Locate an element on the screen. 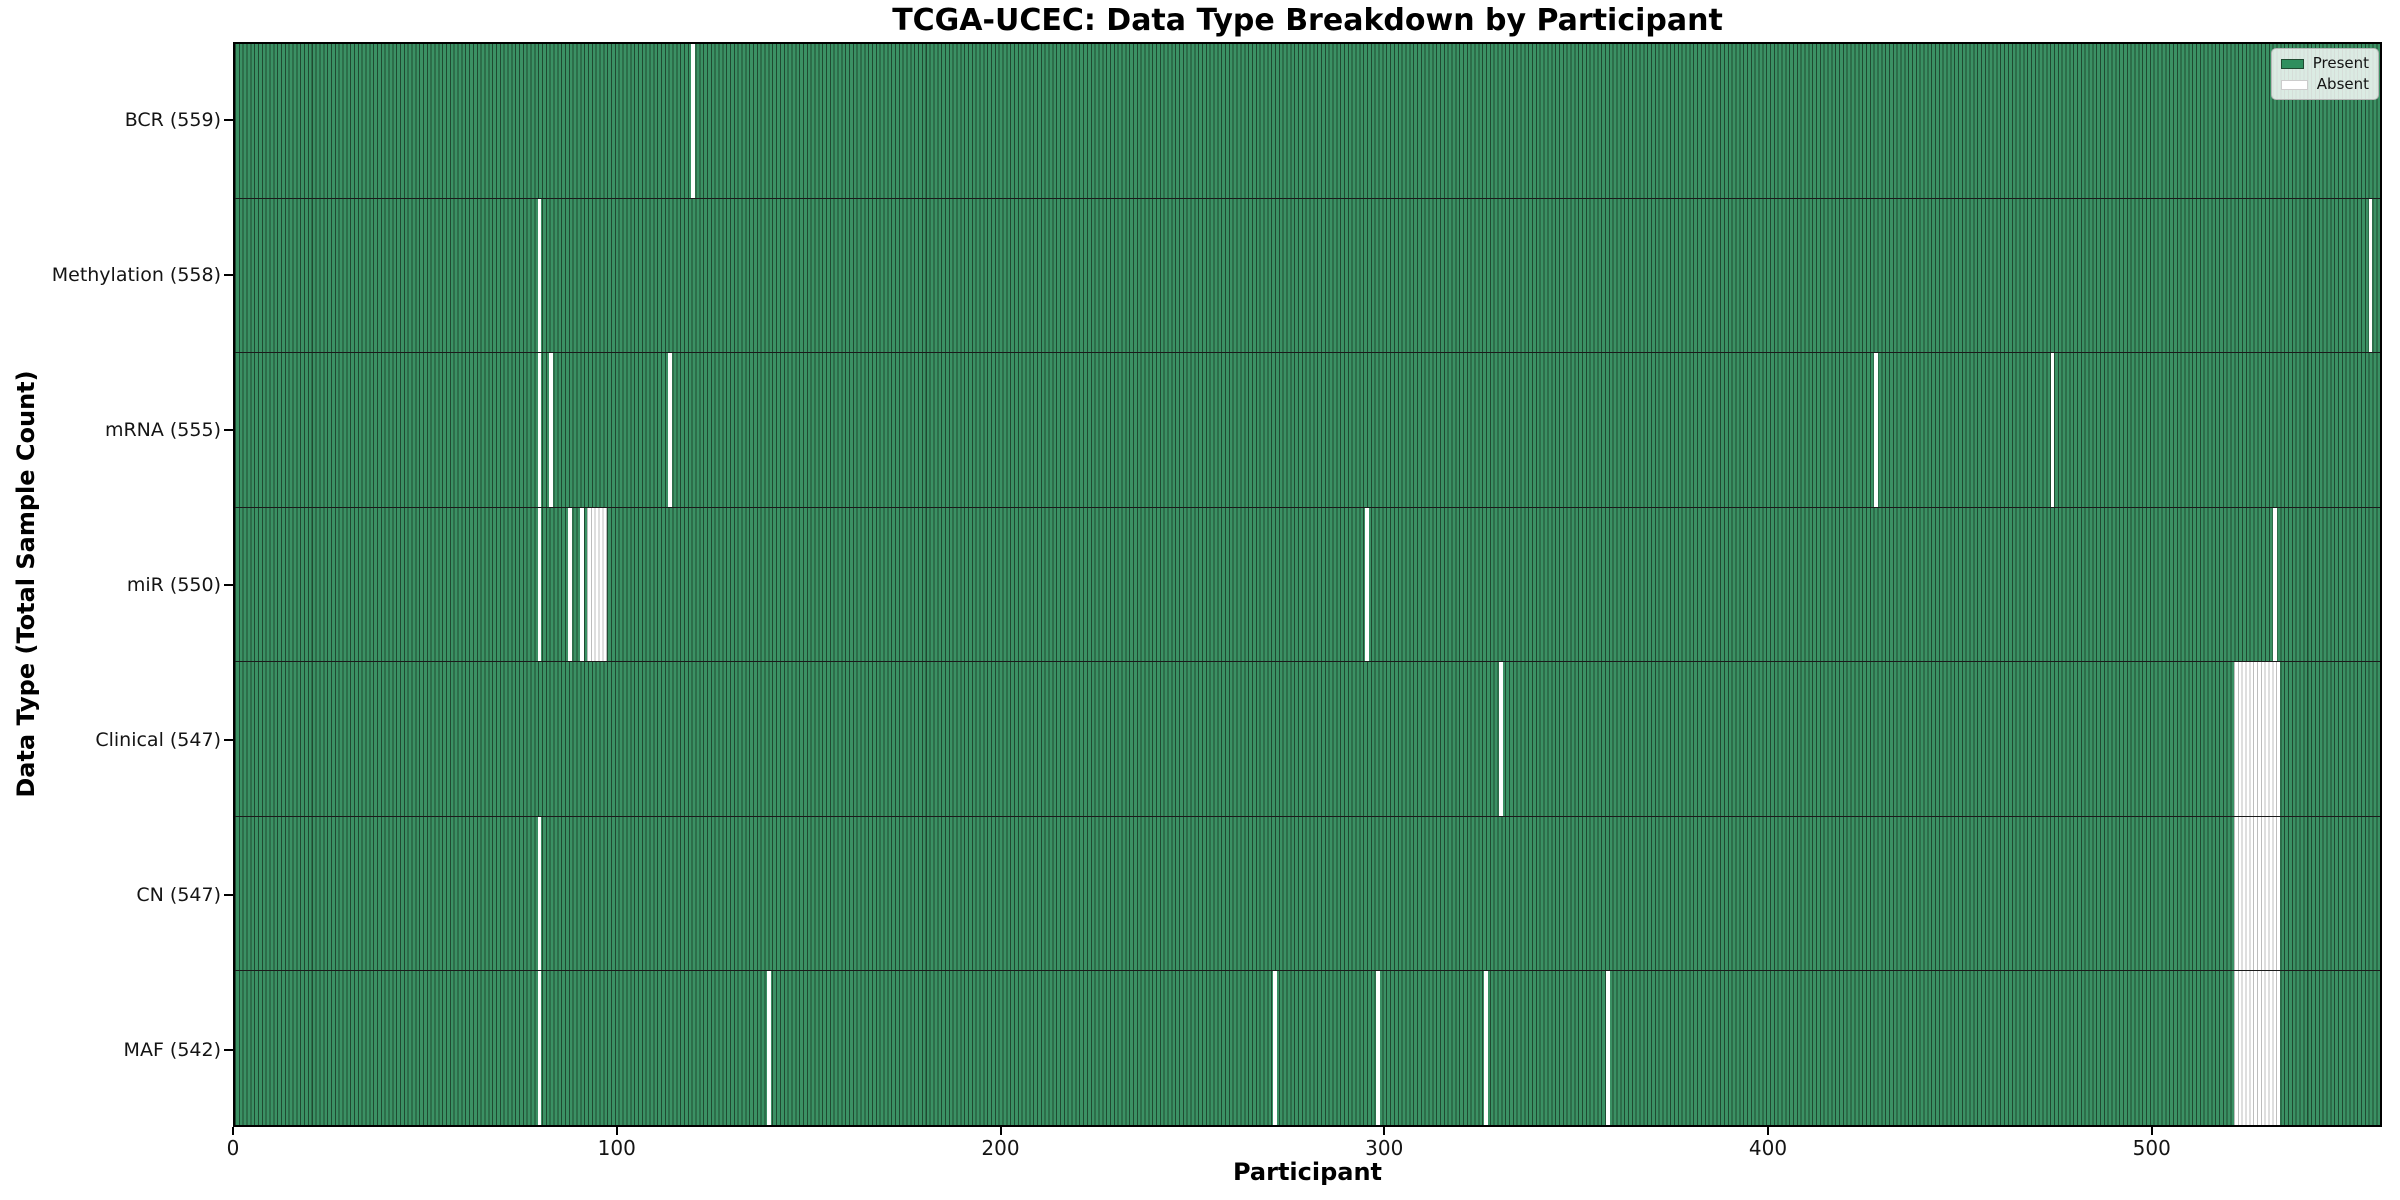 The height and width of the screenshot is (1200, 2400). legend-entry-absent: Absent is located at coordinates (2325, 84).